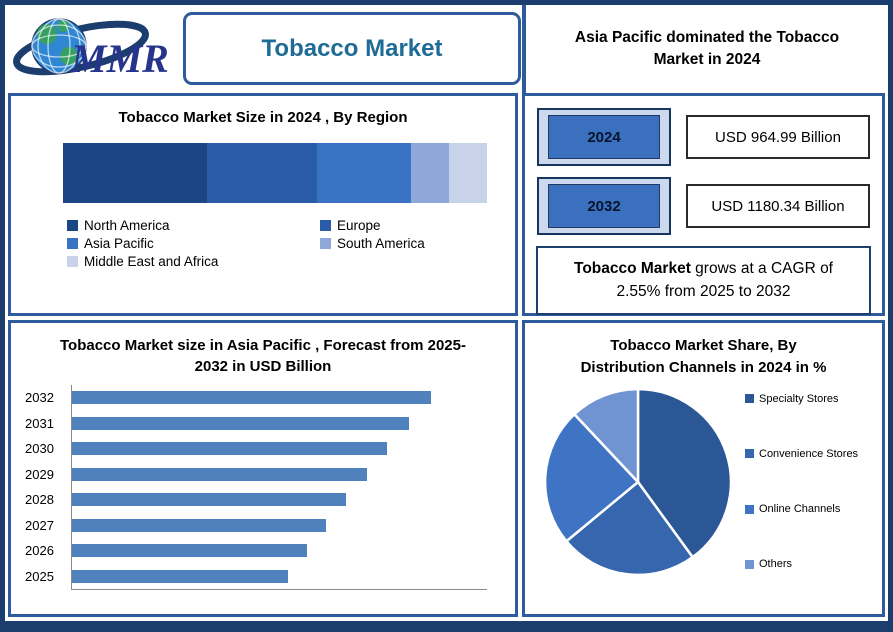 The width and height of the screenshot is (893, 632). I want to click on legend-label: Middle East and Africa, so click(151, 261).